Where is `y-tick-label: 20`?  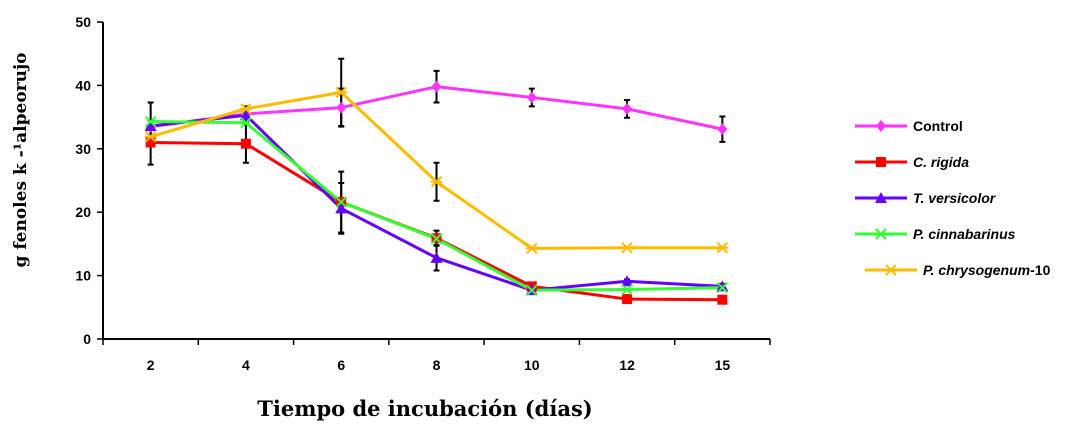 y-tick-label: 20 is located at coordinates (83, 212).